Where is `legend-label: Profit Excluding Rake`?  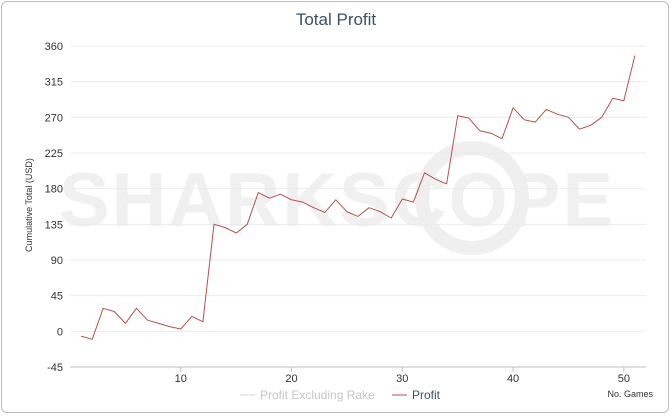
legend-label: Profit Excluding Rake is located at coordinates (317, 395).